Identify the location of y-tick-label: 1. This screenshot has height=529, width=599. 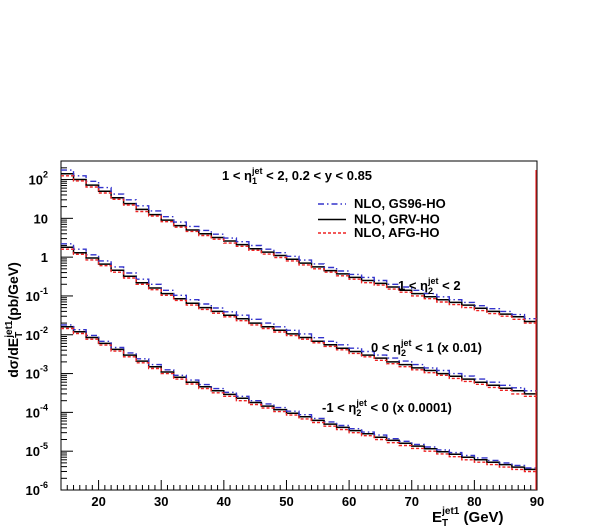
(44, 257).